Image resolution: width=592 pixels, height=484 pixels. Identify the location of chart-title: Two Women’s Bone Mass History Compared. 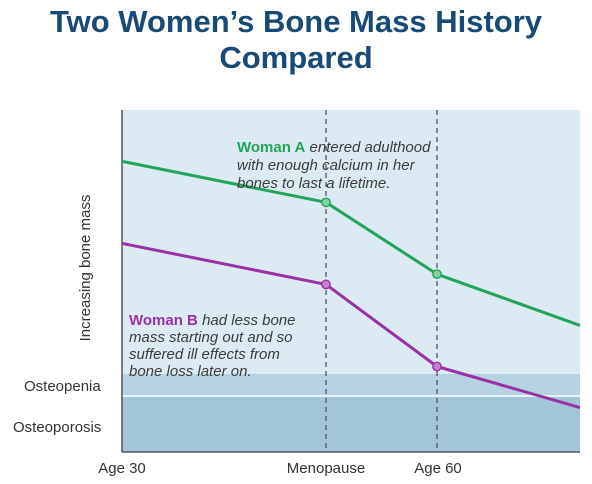
(296, 40).